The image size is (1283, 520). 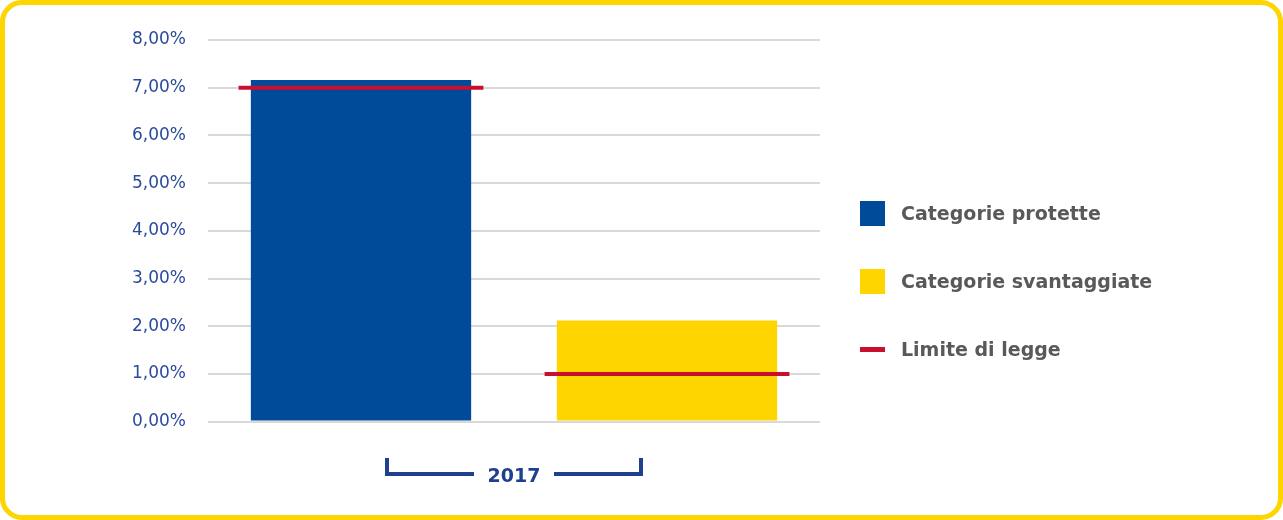 I want to click on y-tick-label: 1,00%, so click(x=158, y=372).